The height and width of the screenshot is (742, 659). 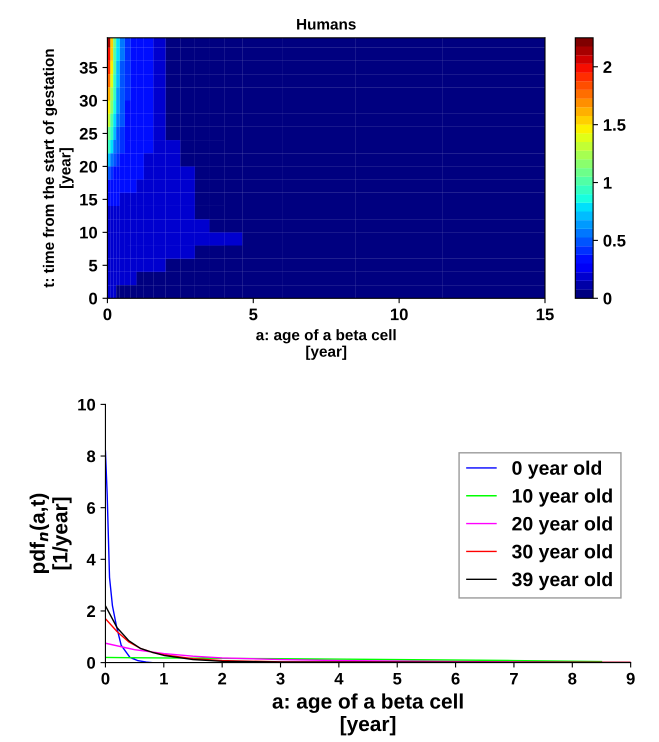 What do you see at coordinates (572, 678) in the screenshot?
I see `x-tick-label: 8` at bounding box center [572, 678].